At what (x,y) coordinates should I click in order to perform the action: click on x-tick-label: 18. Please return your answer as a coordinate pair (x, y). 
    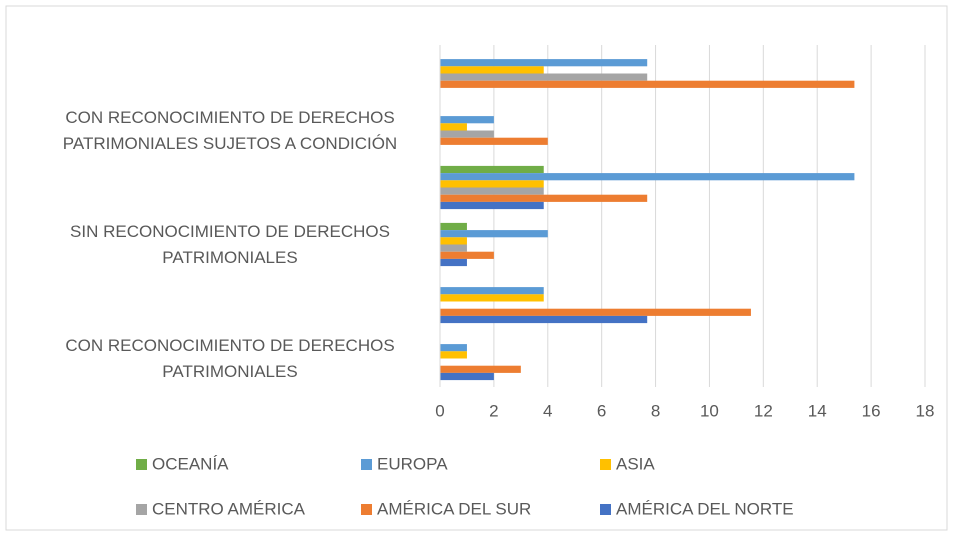
    Looking at the image, I should click on (925, 410).